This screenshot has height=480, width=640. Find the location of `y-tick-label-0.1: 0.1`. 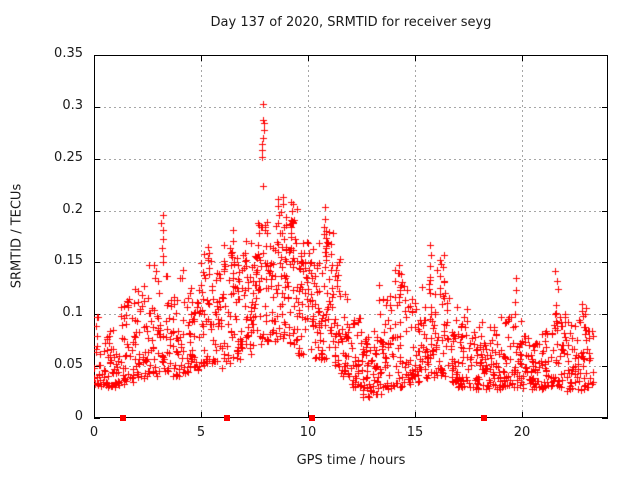

y-tick-label-0.1: 0.1 is located at coordinates (72, 312).